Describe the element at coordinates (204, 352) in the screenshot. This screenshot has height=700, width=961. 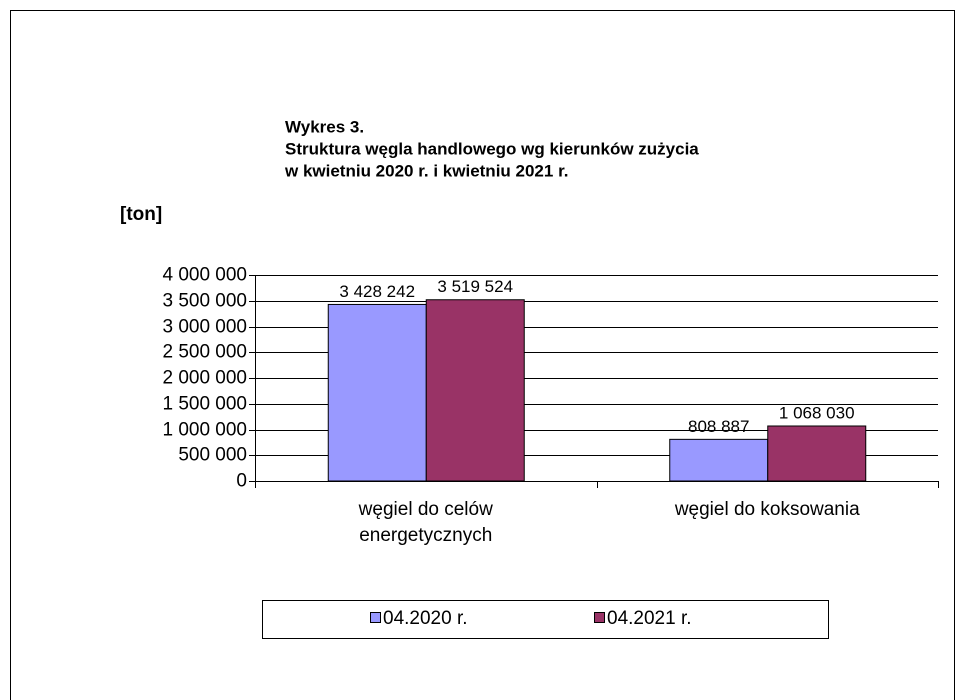
I see `y-tick-label: 2 500 000` at that location.